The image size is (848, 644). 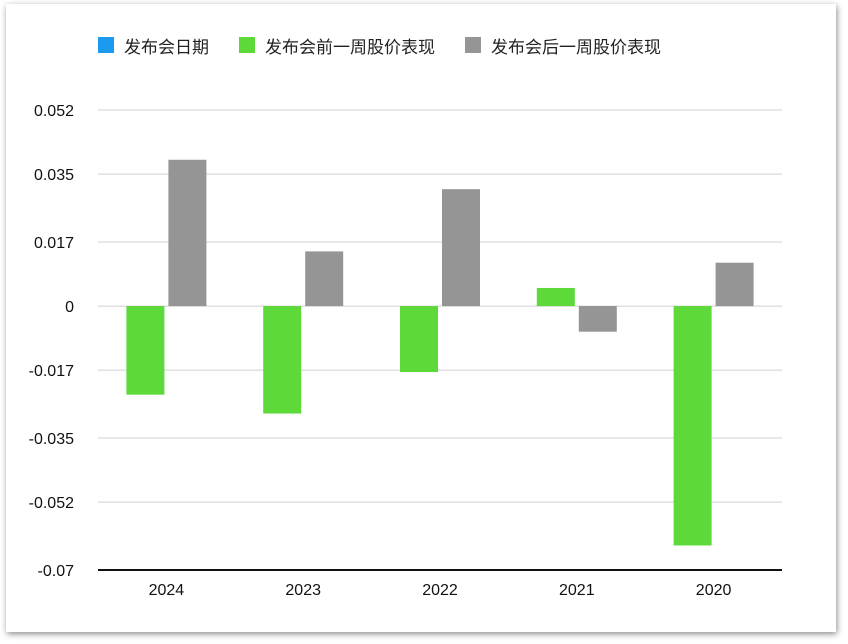 What do you see at coordinates (69, 307) in the screenshot?
I see `y-tick-label: 0` at bounding box center [69, 307].